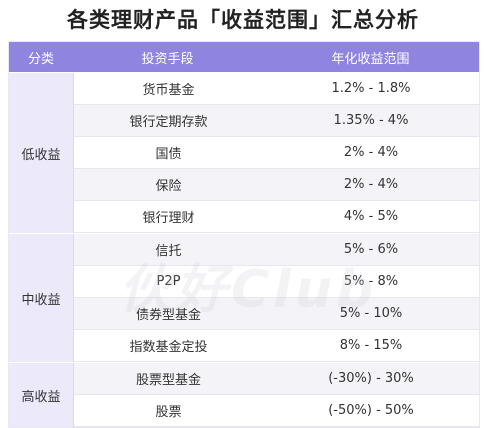 Image resolution: width=486 pixels, height=428 pixels. I want to click on table-row: 保险 2% - 4%, so click(276, 185).